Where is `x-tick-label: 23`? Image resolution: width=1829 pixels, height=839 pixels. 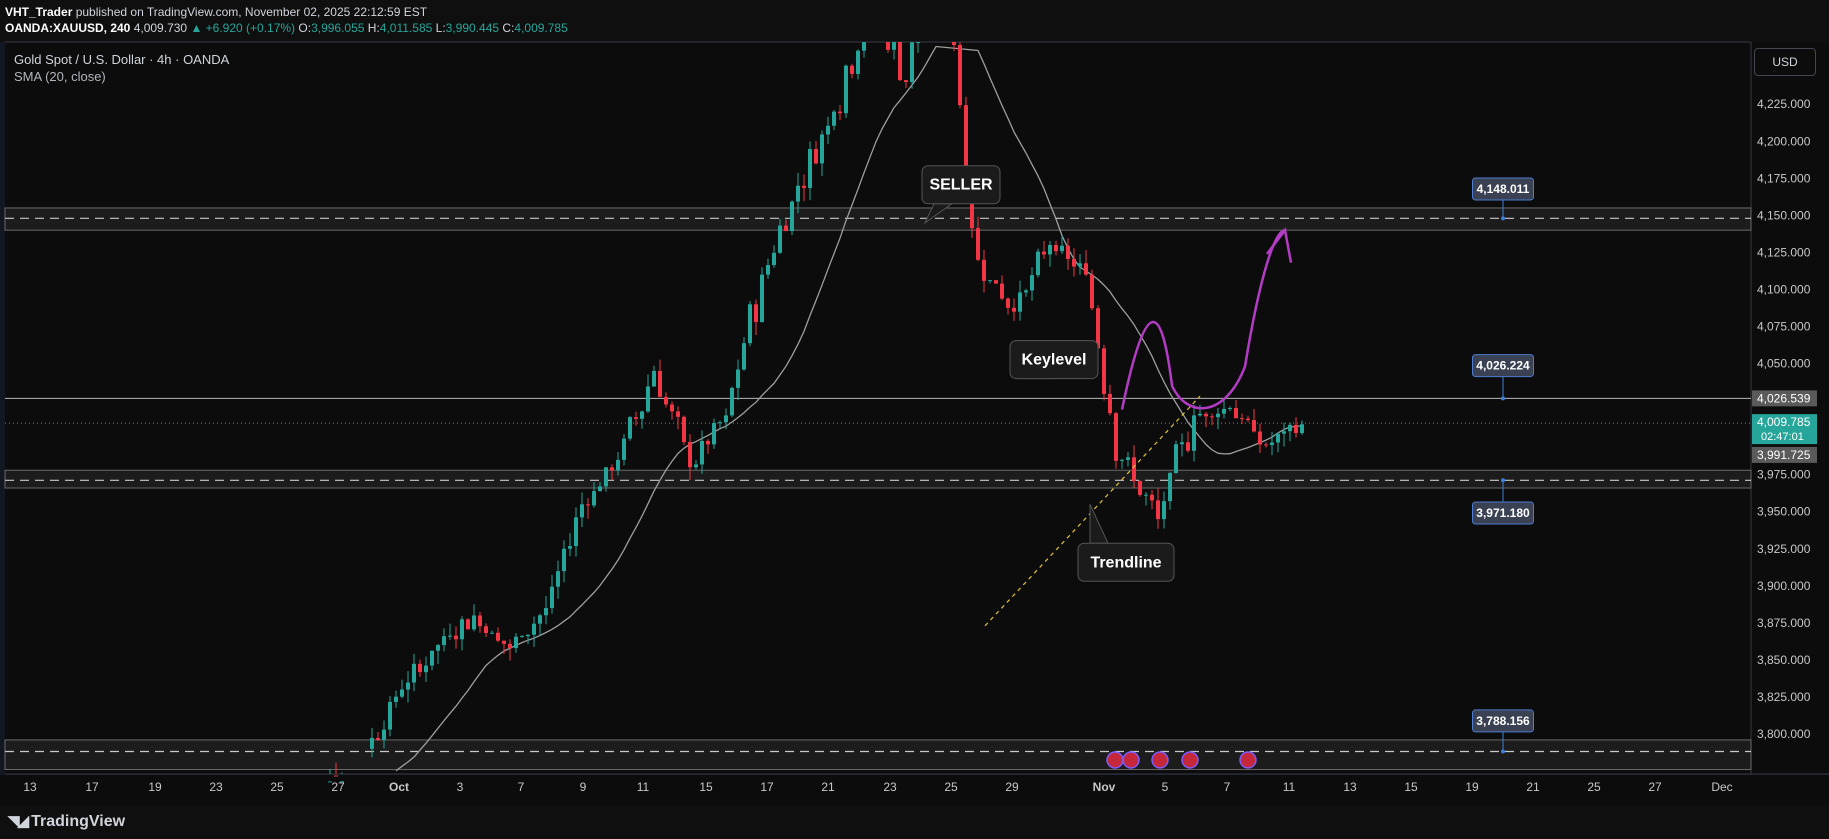
x-tick-label: 23 is located at coordinates (890, 787).